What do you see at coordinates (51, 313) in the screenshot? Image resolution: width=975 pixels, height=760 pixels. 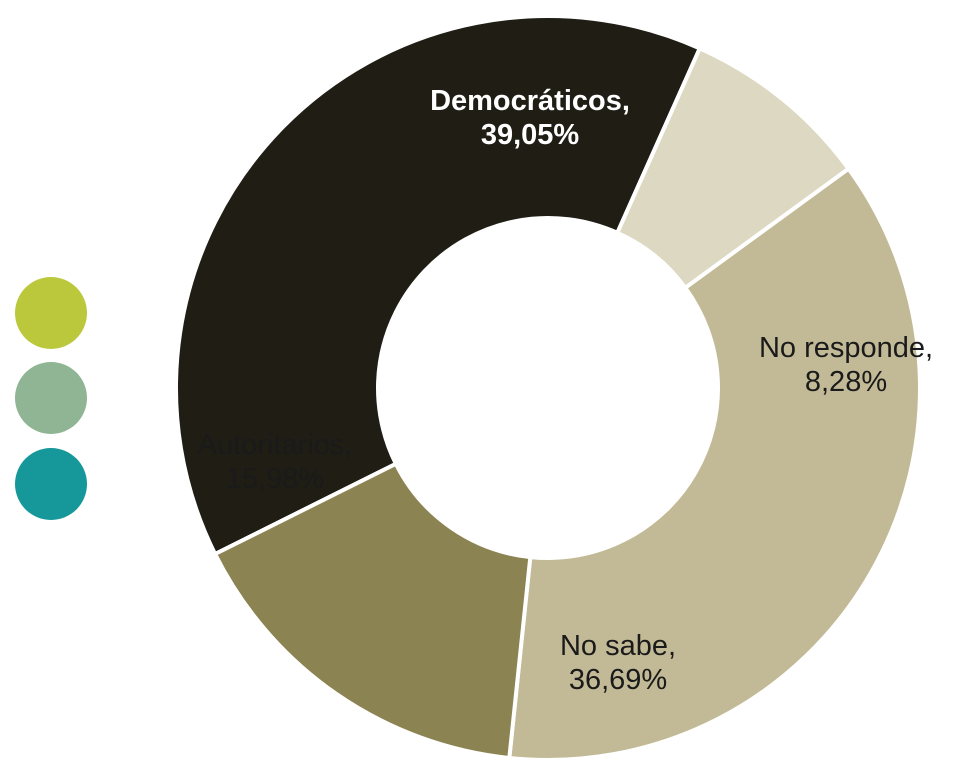 I see `legend-dot-lime` at bounding box center [51, 313].